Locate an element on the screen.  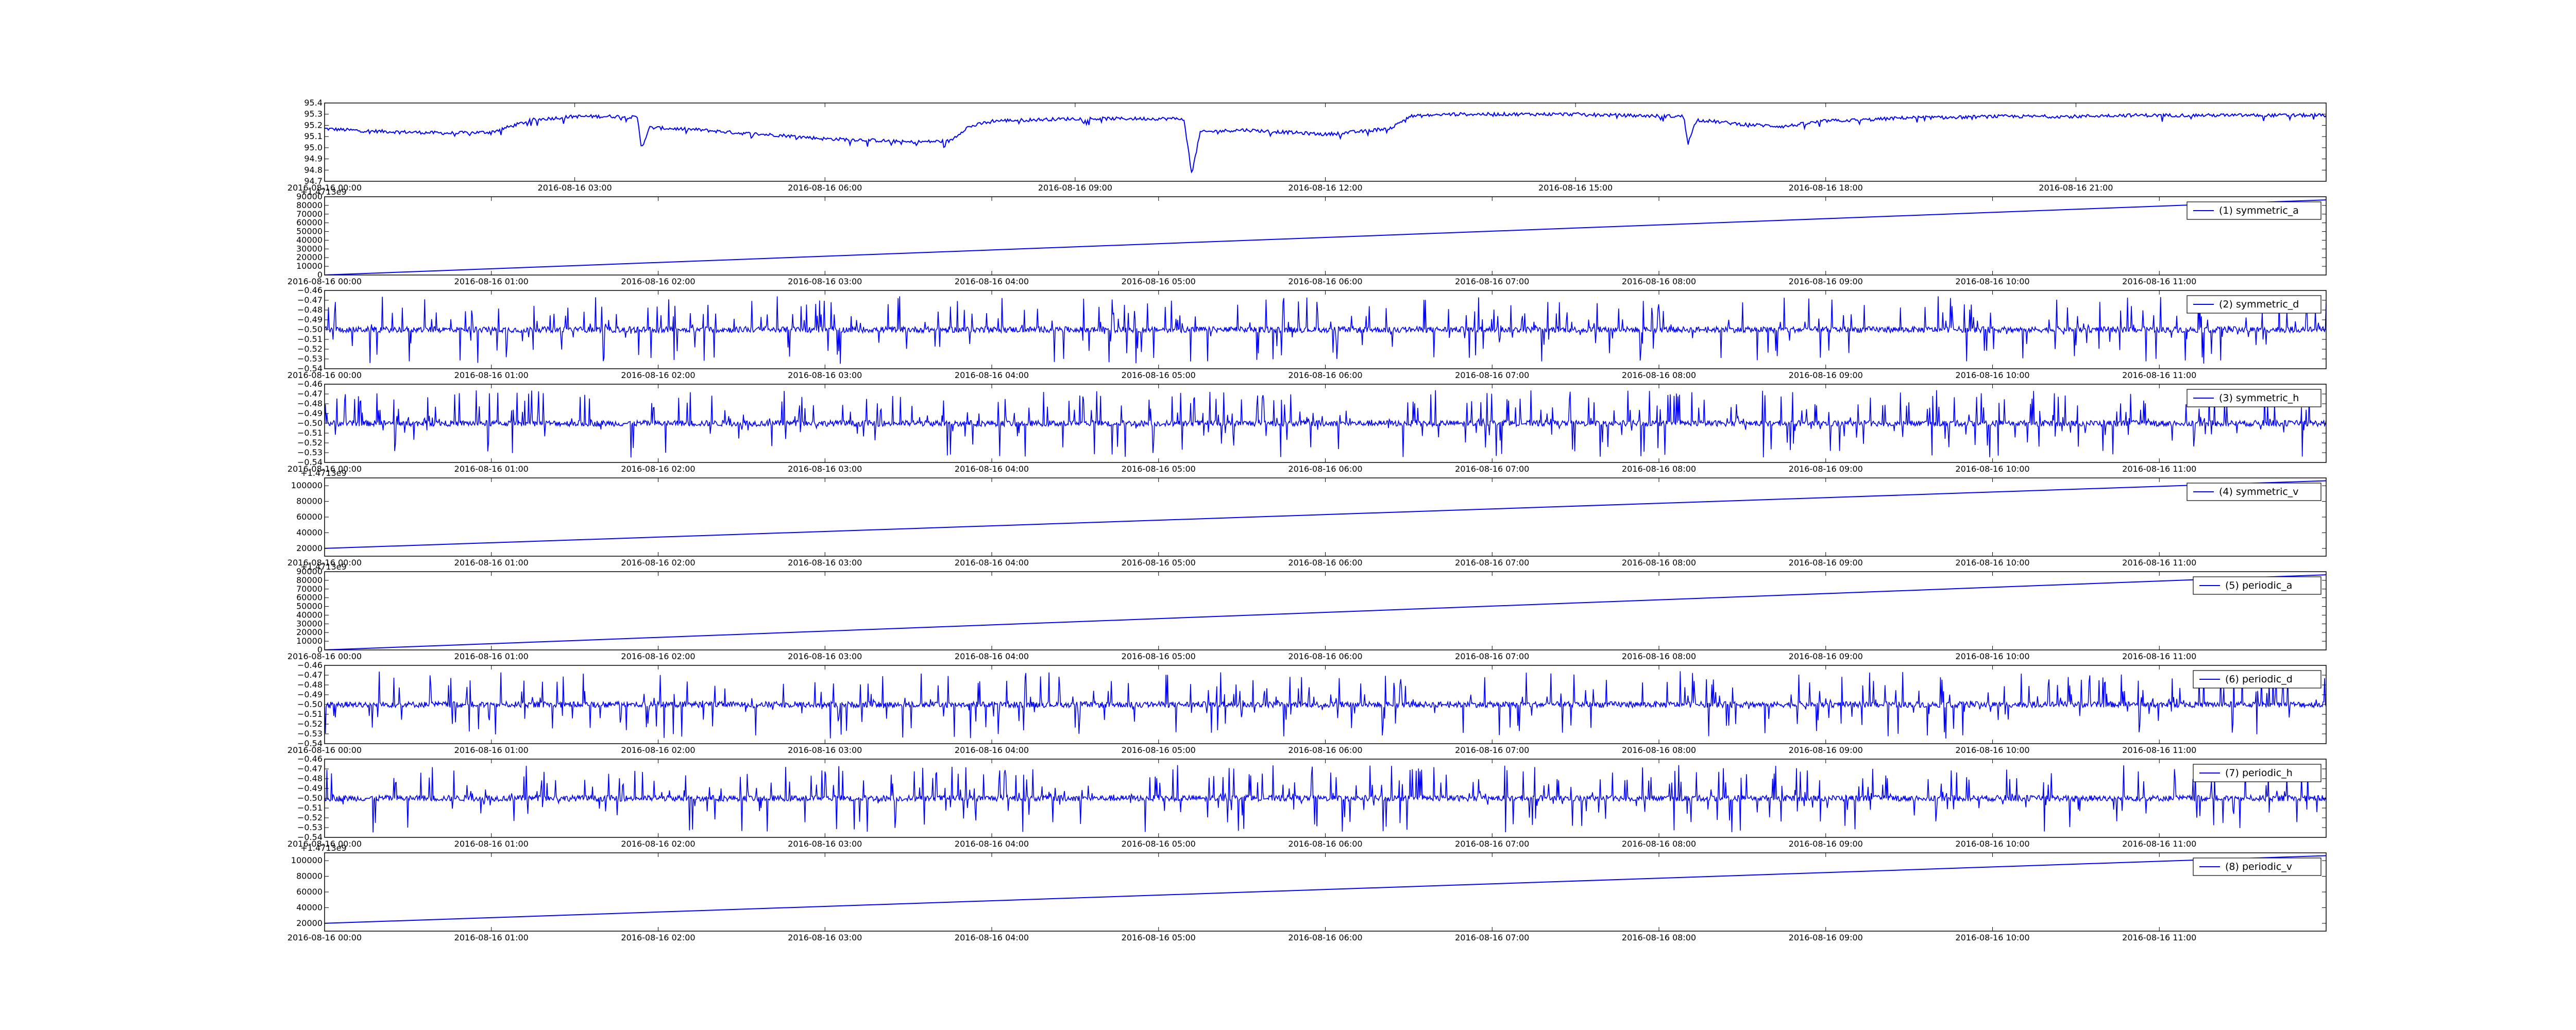
legend-label: (1) symmetric_a is located at coordinates (2259, 210).